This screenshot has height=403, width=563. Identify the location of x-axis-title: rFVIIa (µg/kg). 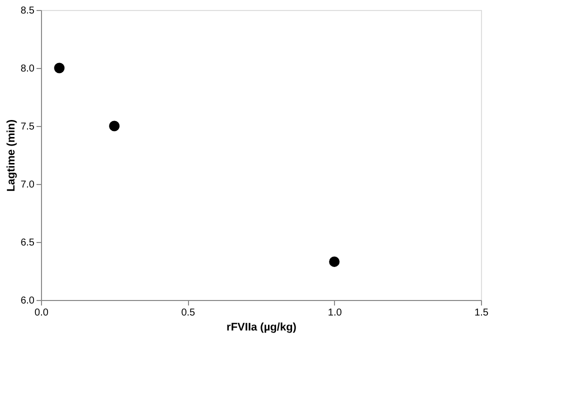
(261, 328).